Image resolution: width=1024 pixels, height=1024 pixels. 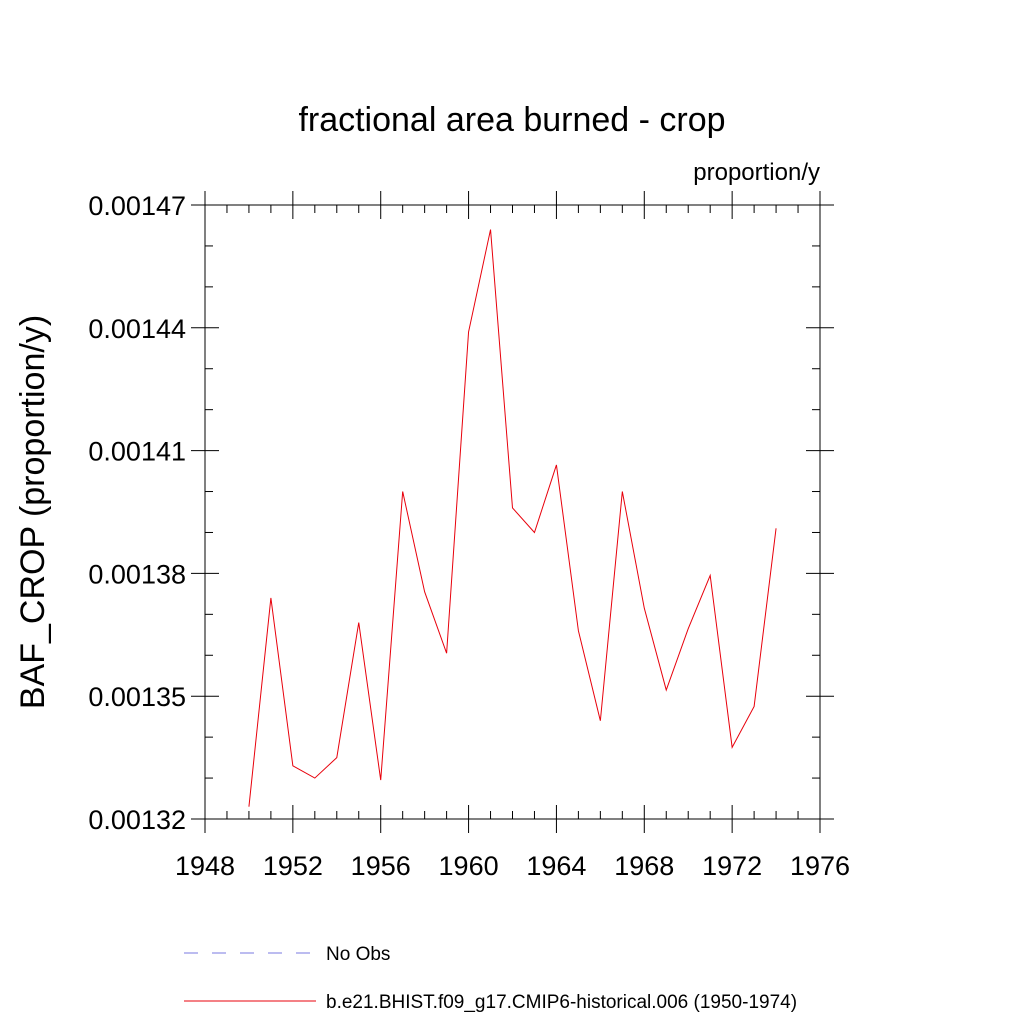 What do you see at coordinates (137, 206) in the screenshot?
I see `y-tick-label: 0.00147` at bounding box center [137, 206].